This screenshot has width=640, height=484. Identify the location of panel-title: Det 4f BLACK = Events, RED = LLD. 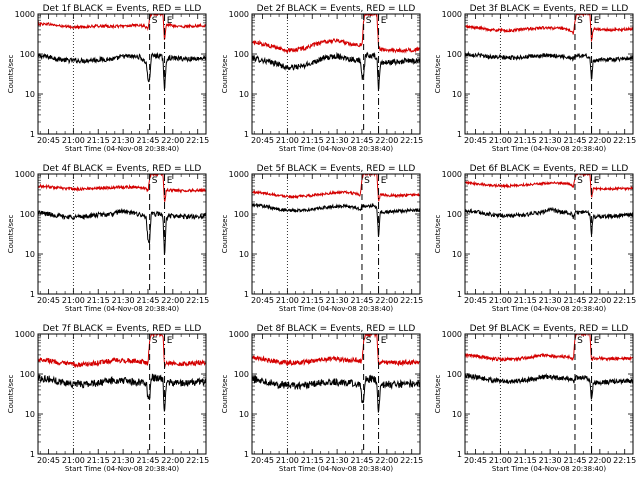
(122, 169).